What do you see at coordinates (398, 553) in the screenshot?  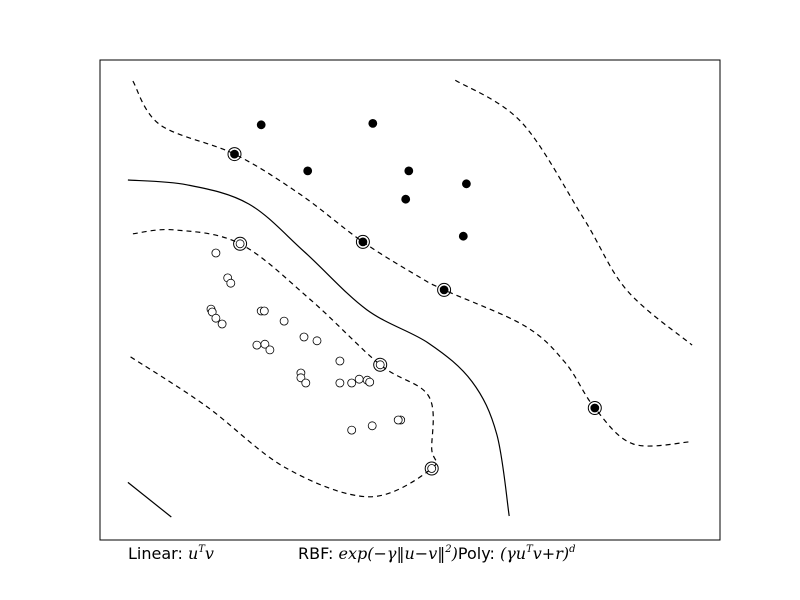 I see `rbf-kernel-formula: exp(−γ‖u−v‖2)` at bounding box center [398, 553].